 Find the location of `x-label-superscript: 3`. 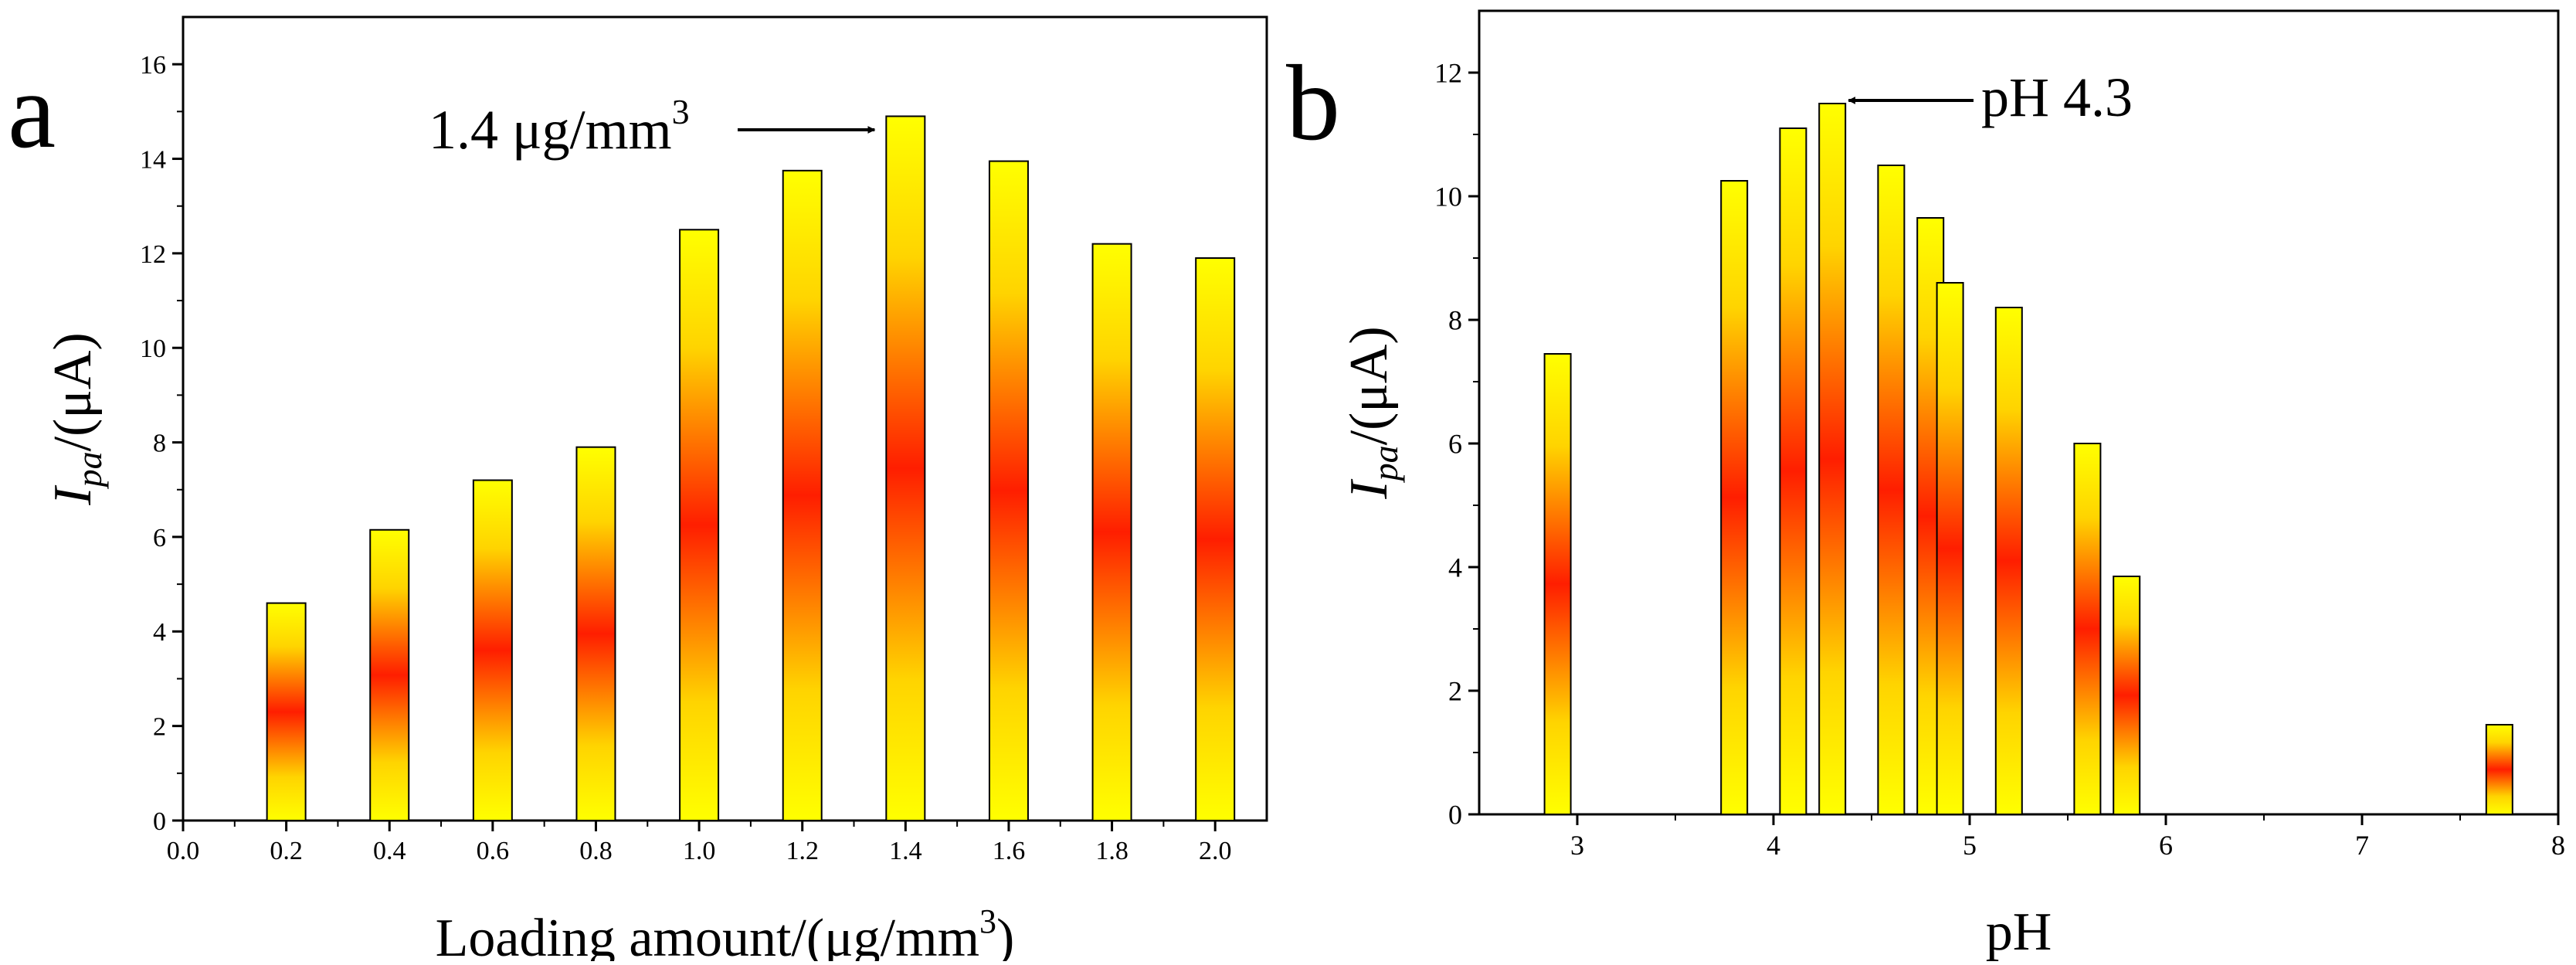

x-label-superscript: 3 is located at coordinates (988, 921).